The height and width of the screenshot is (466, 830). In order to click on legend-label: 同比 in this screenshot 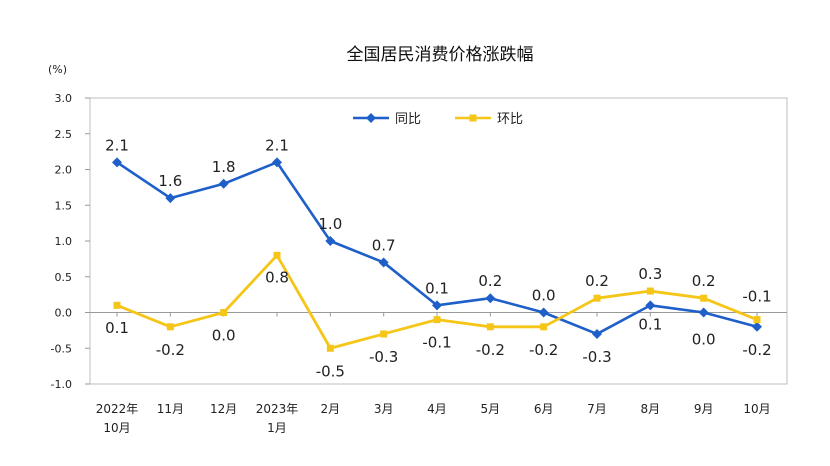, I will do `click(408, 119)`.